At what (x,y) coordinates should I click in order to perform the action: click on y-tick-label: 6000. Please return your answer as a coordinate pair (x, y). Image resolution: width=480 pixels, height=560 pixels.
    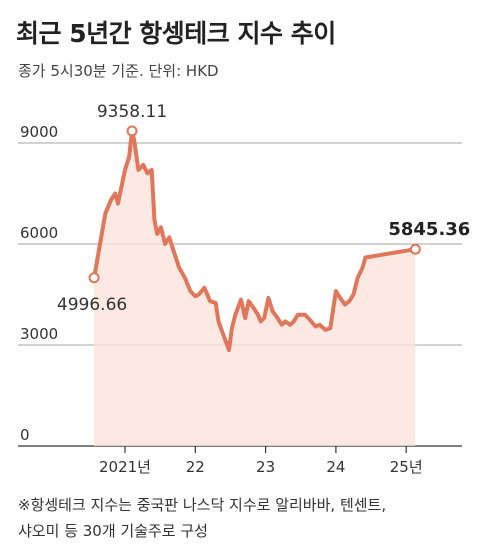
    Looking at the image, I should click on (39, 233).